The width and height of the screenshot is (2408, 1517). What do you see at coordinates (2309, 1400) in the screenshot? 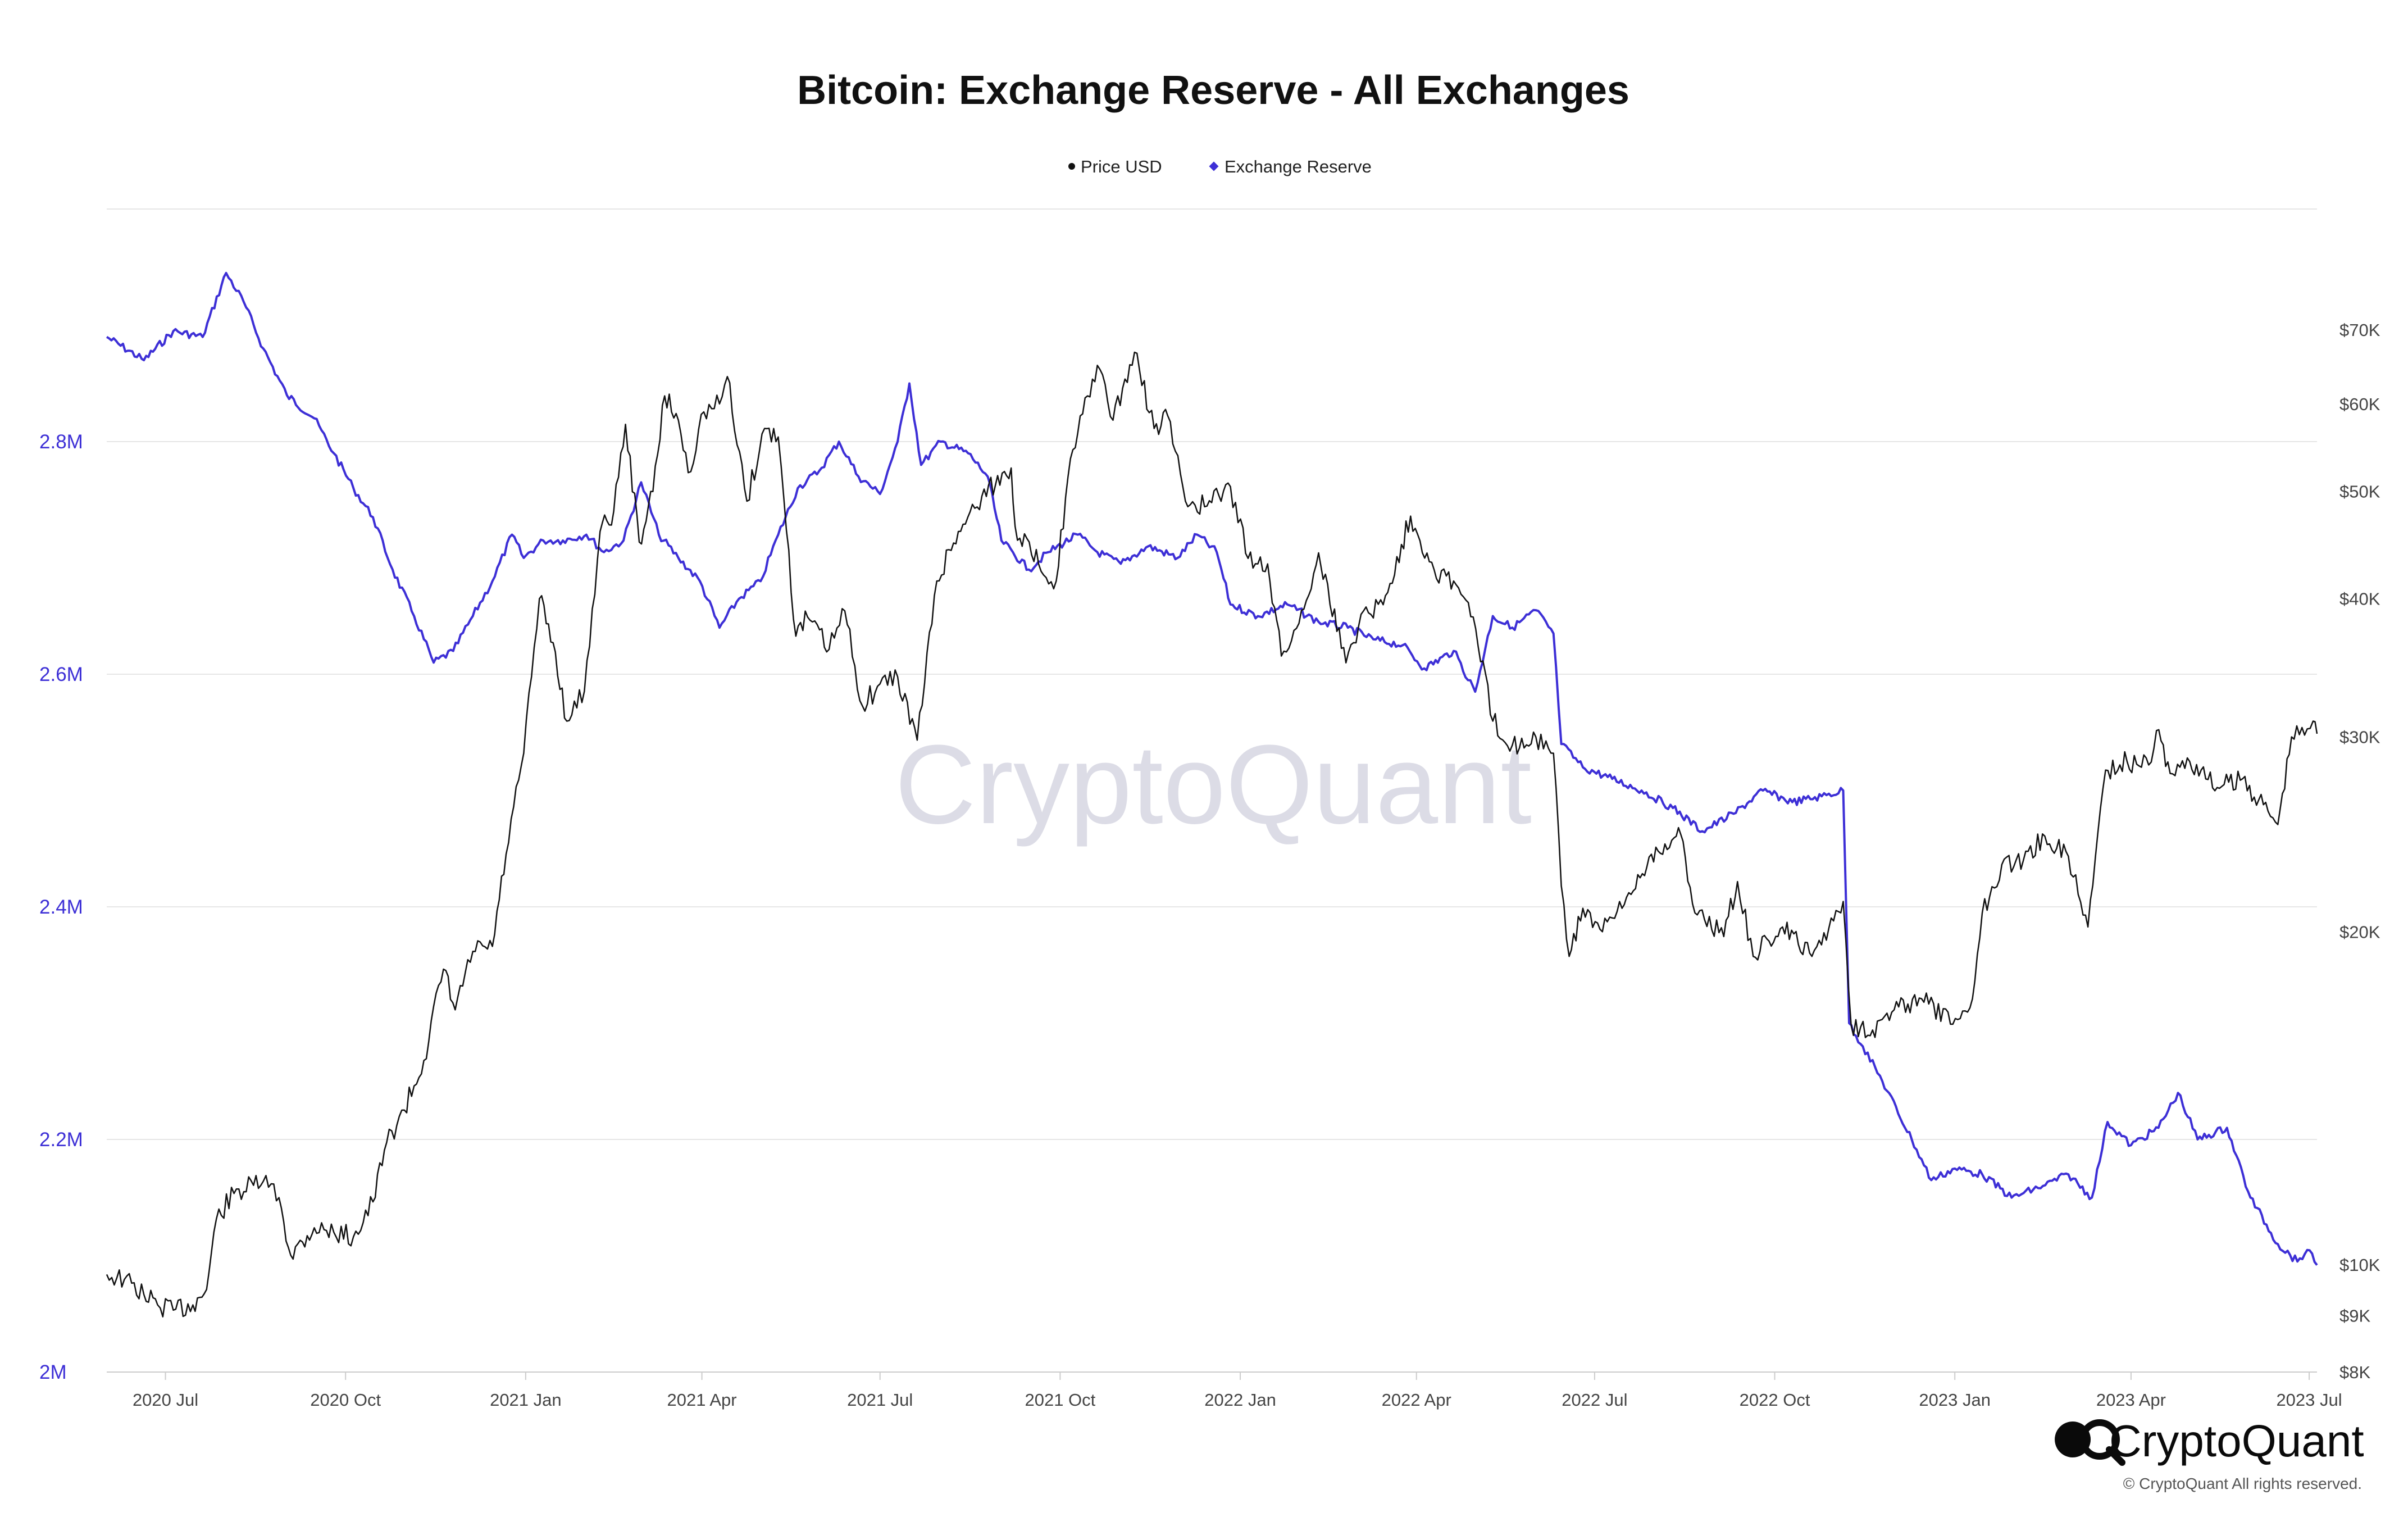
I see `x-tick-label: 2023 Jul` at bounding box center [2309, 1400].